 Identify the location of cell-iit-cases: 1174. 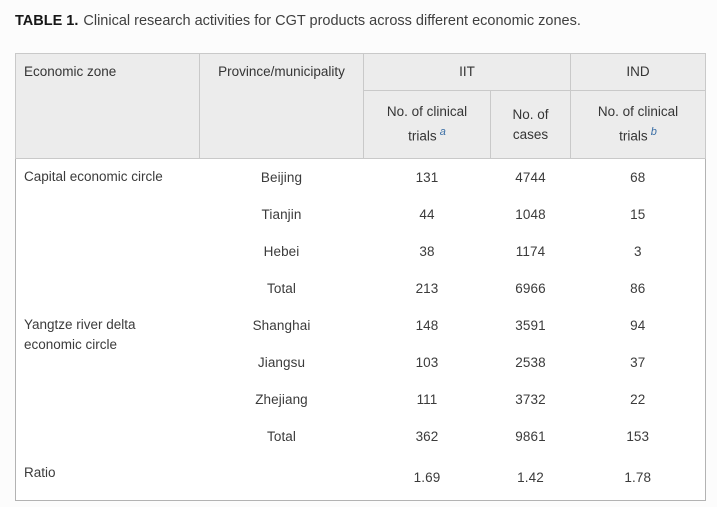
(530, 251).